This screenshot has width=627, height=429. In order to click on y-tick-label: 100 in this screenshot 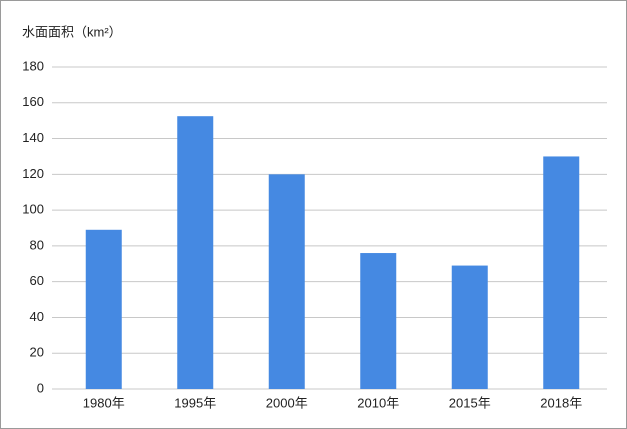, I will do `click(33, 209)`.